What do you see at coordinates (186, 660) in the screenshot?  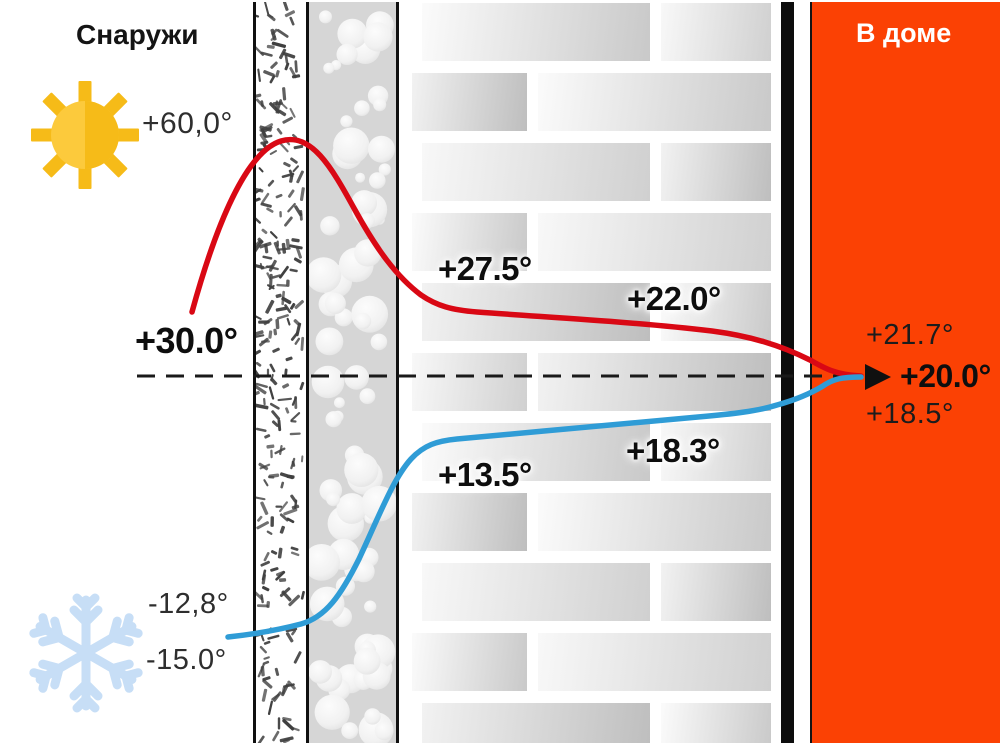 I see `frost-air-temp-lower-label: -15.0°` at bounding box center [186, 660].